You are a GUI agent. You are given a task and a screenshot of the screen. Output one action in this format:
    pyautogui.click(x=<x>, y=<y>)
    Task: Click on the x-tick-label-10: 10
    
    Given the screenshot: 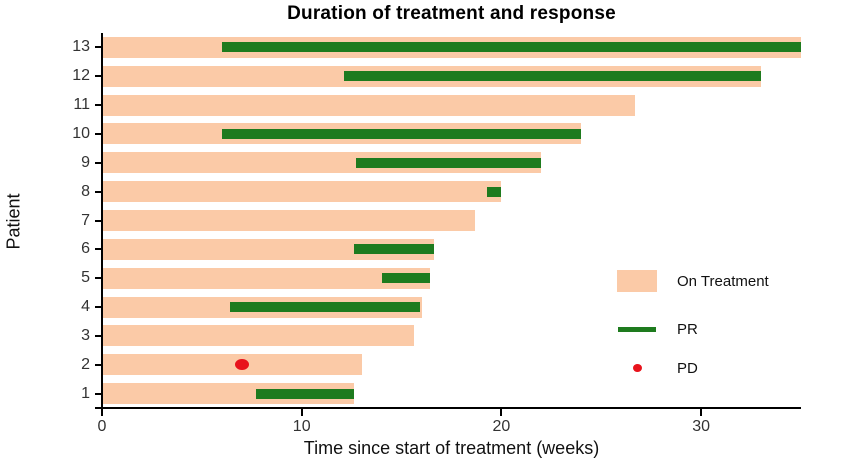 What is the action you would take?
    pyautogui.click(x=301, y=426)
    